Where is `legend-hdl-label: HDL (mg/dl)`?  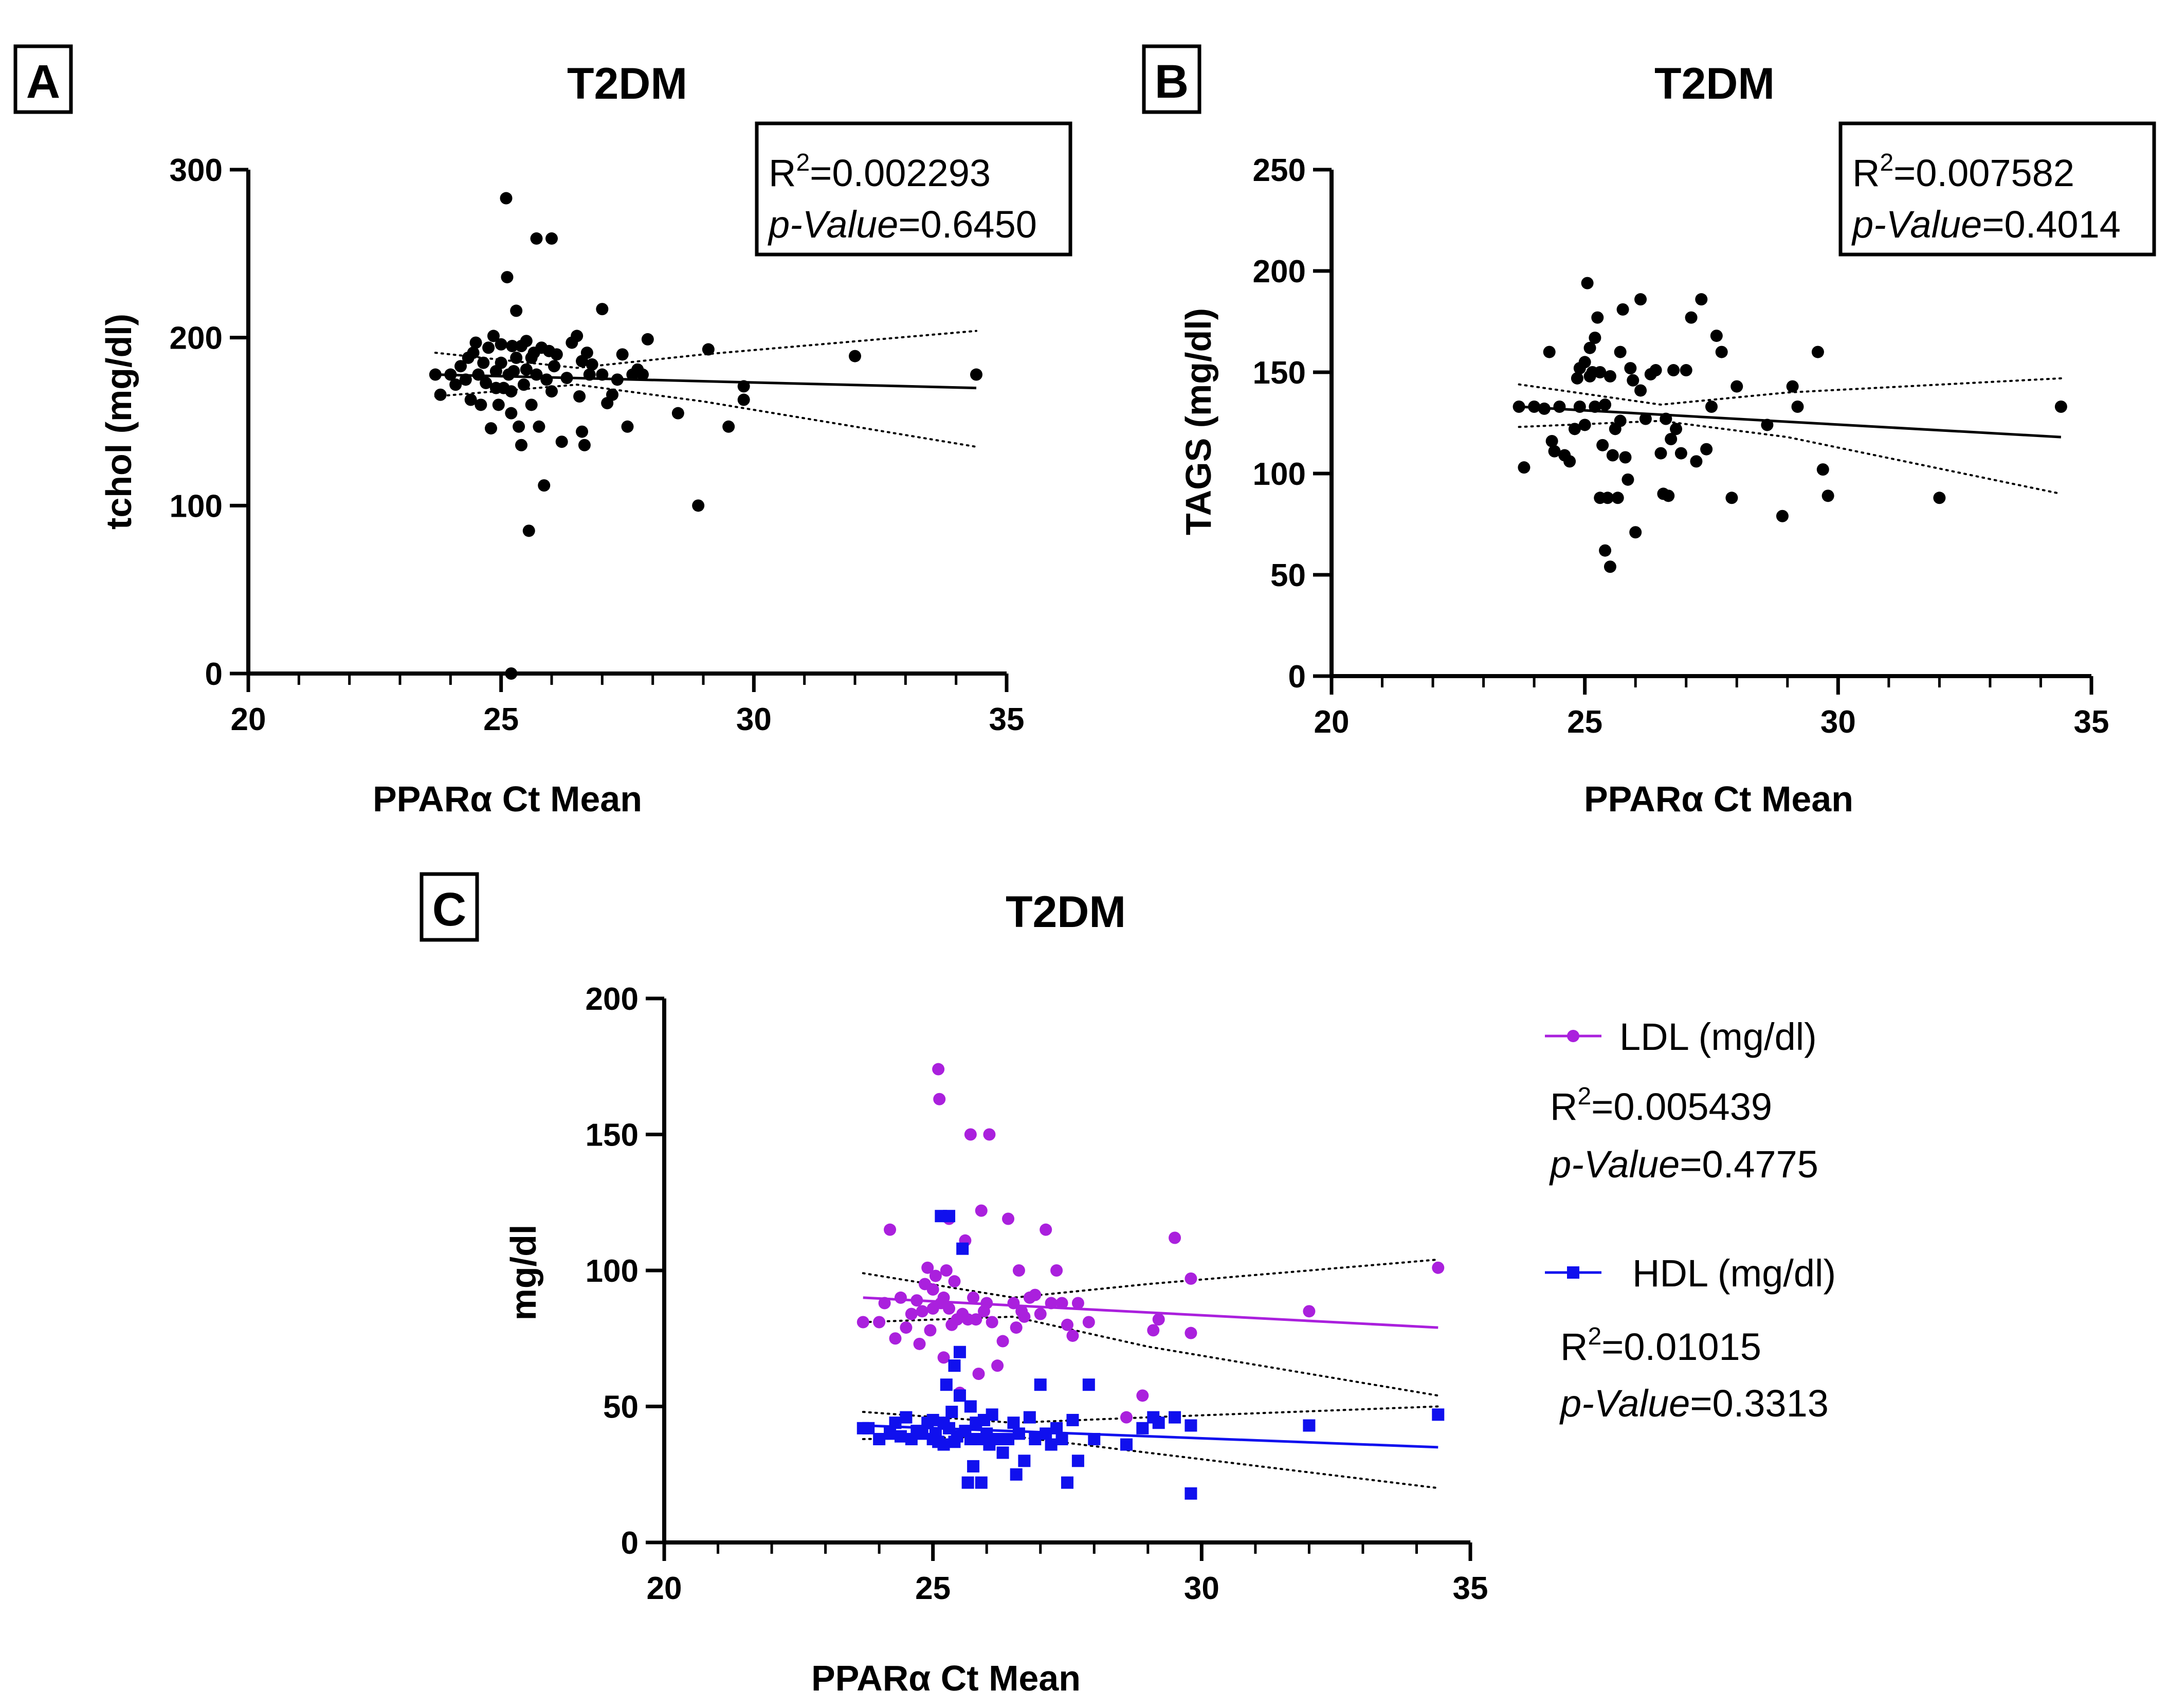 legend-hdl-label: HDL (mg/dl) is located at coordinates (1734, 1273).